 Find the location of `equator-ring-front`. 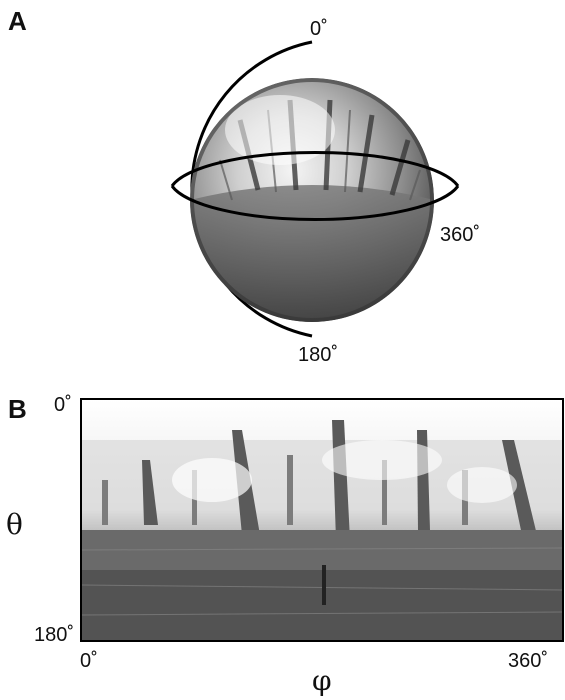

equator-ring-front is located at coordinates (315, 203).